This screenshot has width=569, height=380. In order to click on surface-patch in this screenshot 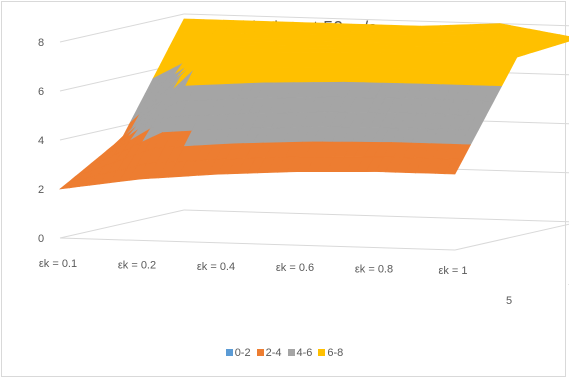, I will do `click(454, 166)`.